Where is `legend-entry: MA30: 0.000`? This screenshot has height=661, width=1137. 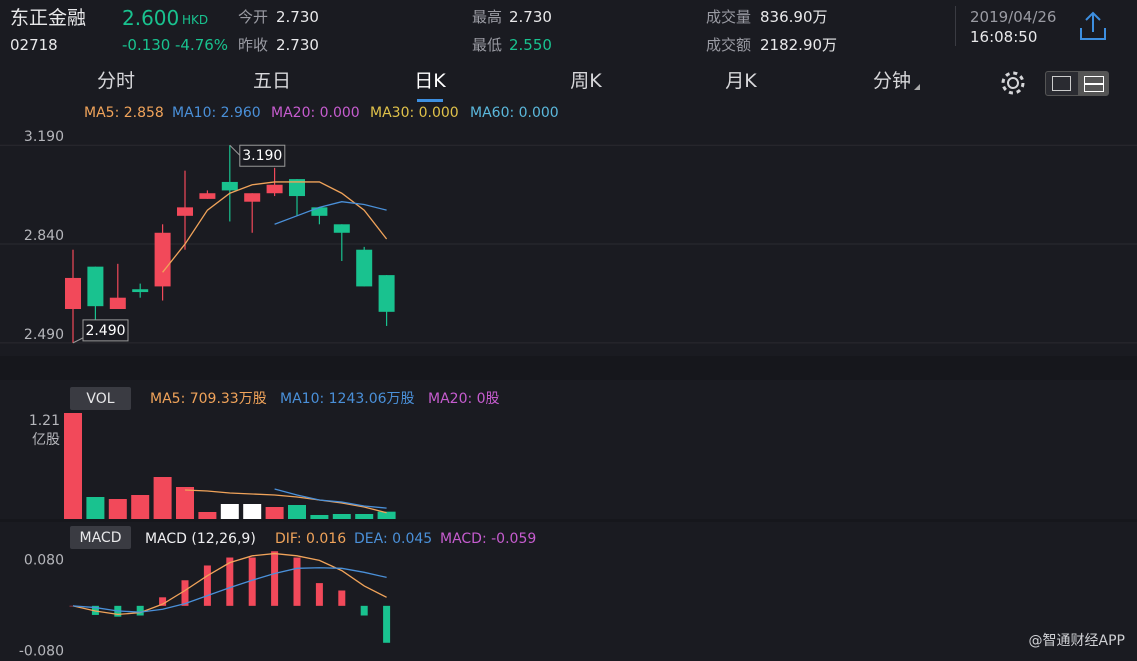
legend-entry: MA30: 0.000 is located at coordinates (414, 113).